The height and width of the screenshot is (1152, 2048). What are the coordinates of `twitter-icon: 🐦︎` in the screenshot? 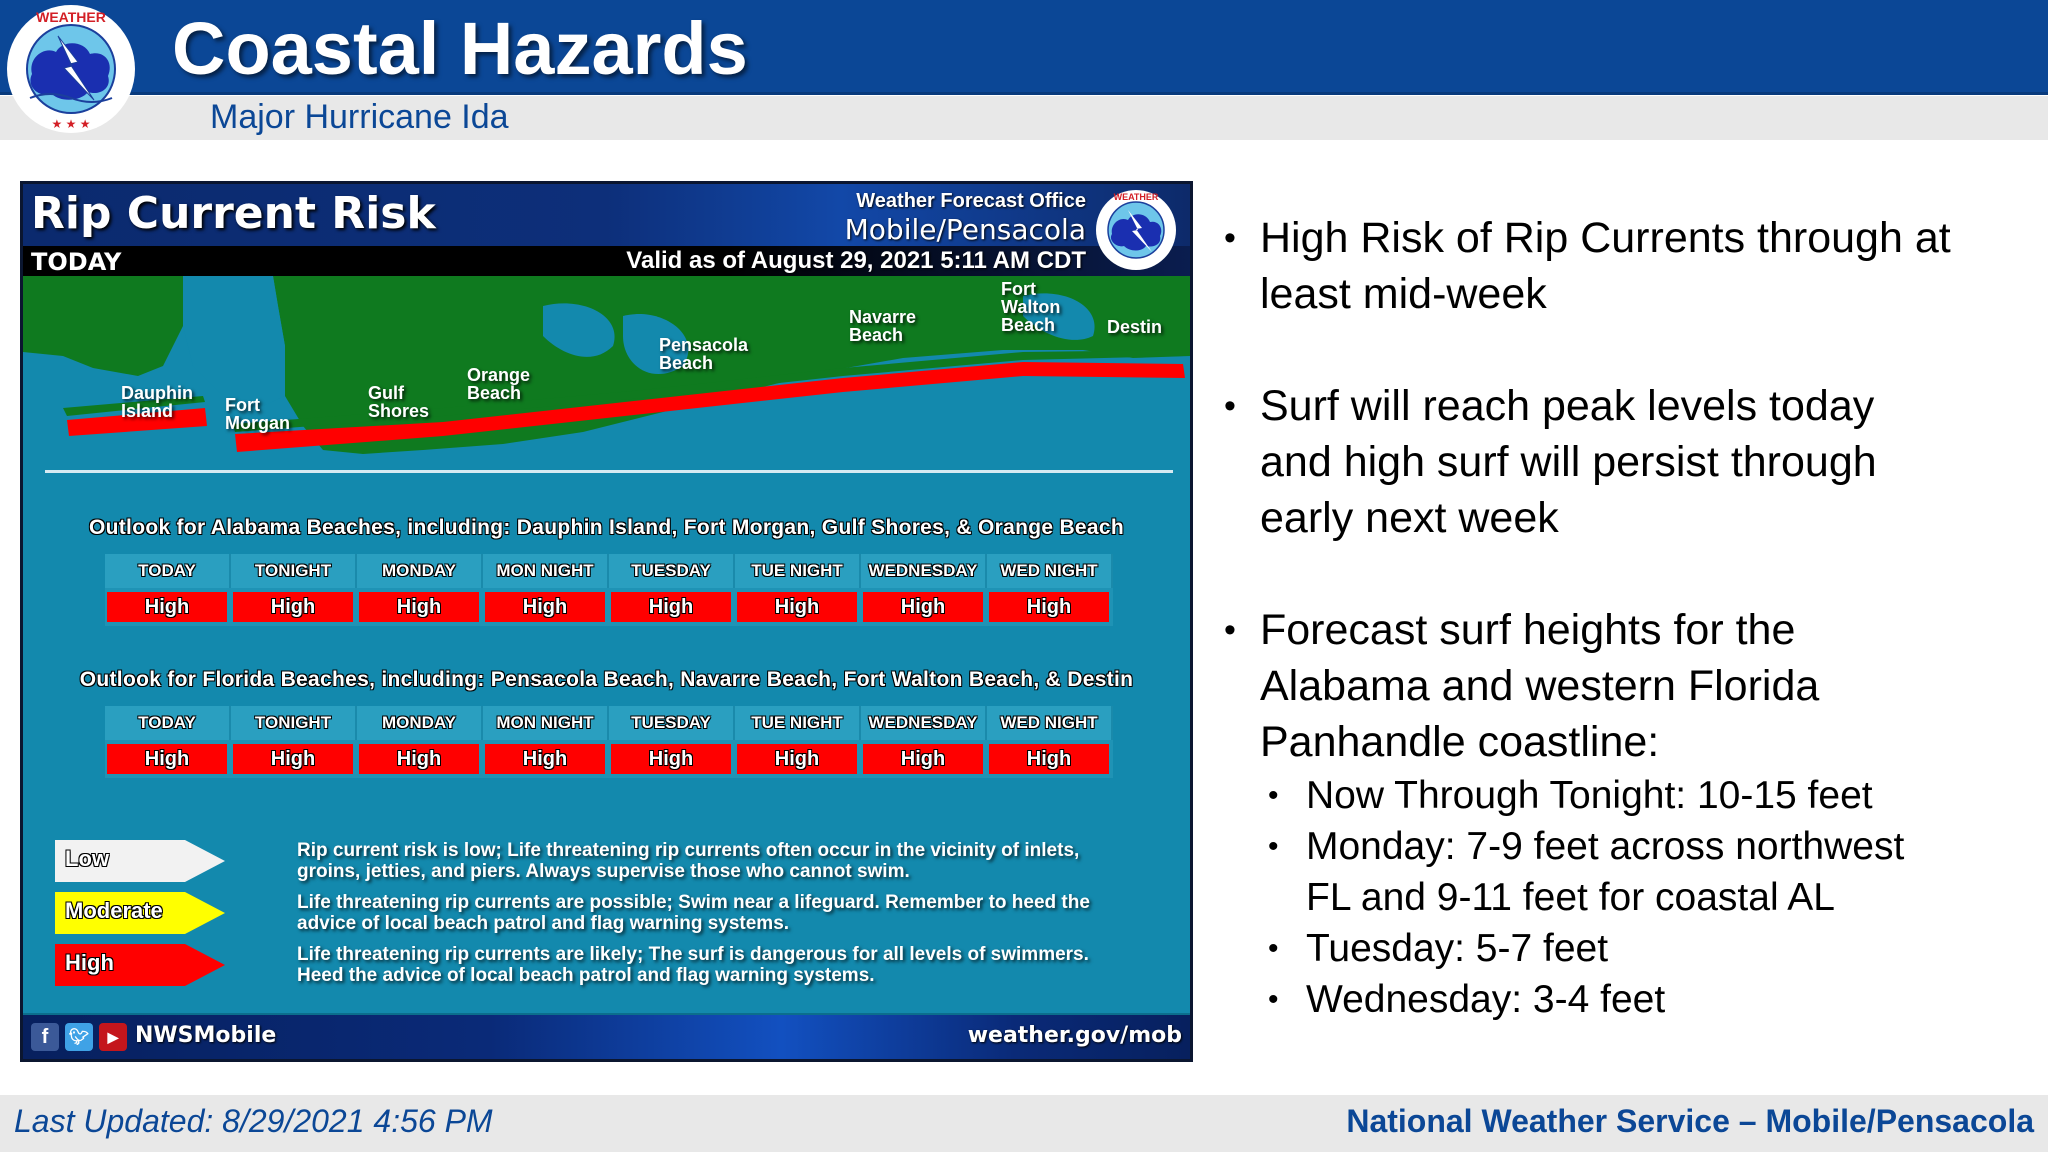 It's located at (79, 1037).